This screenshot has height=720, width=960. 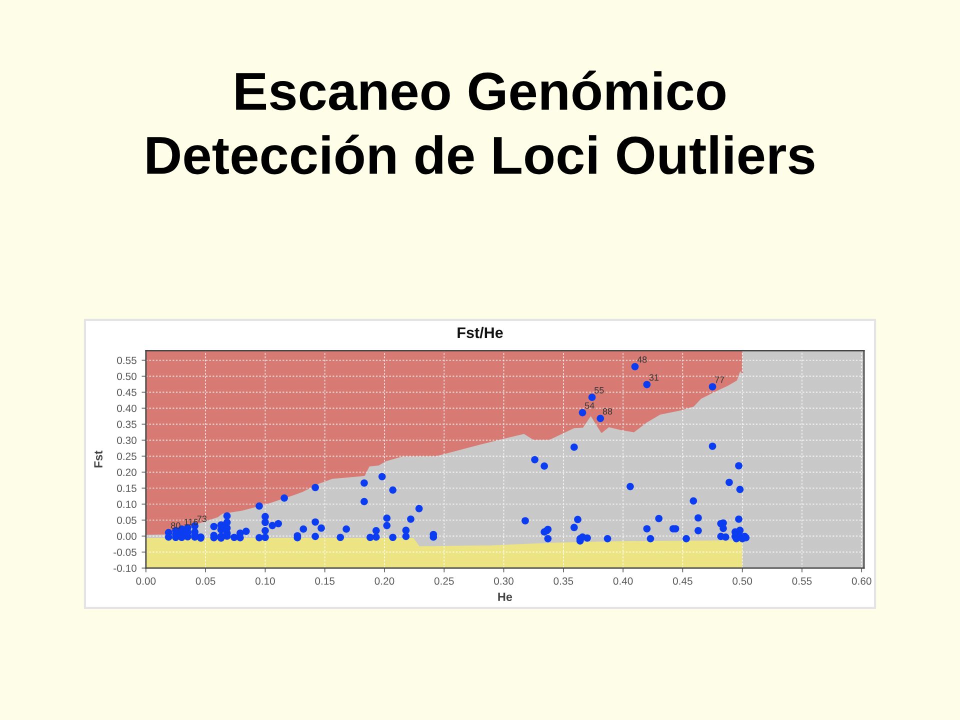 What do you see at coordinates (564, 581) in the screenshot?
I see `x-tick-label: 0.35` at bounding box center [564, 581].